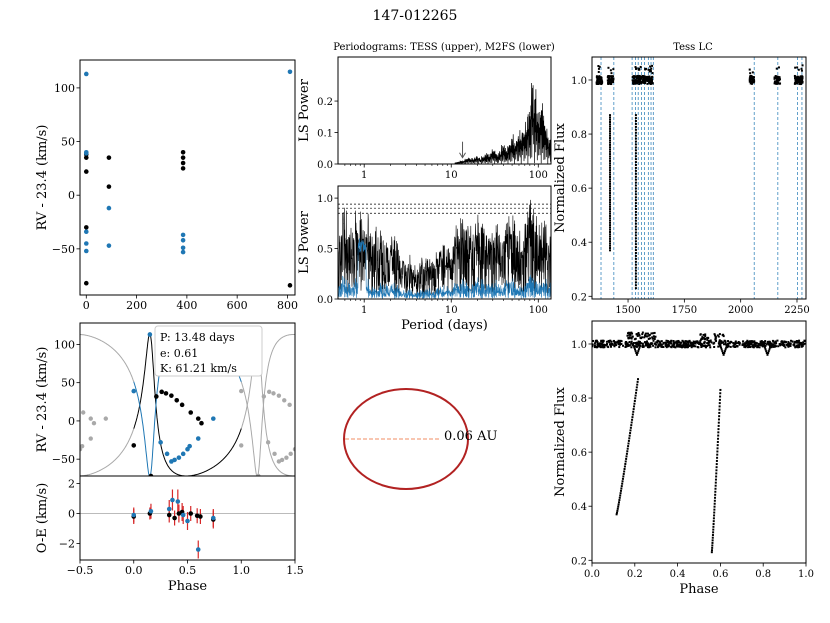 This screenshot has height=623, width=830. I want to click on panel-oc_residuals: −0.5 0.0 0.5 1.0 1.5 −2 0 2 Phase O-E (km/s), so click(169, 534).